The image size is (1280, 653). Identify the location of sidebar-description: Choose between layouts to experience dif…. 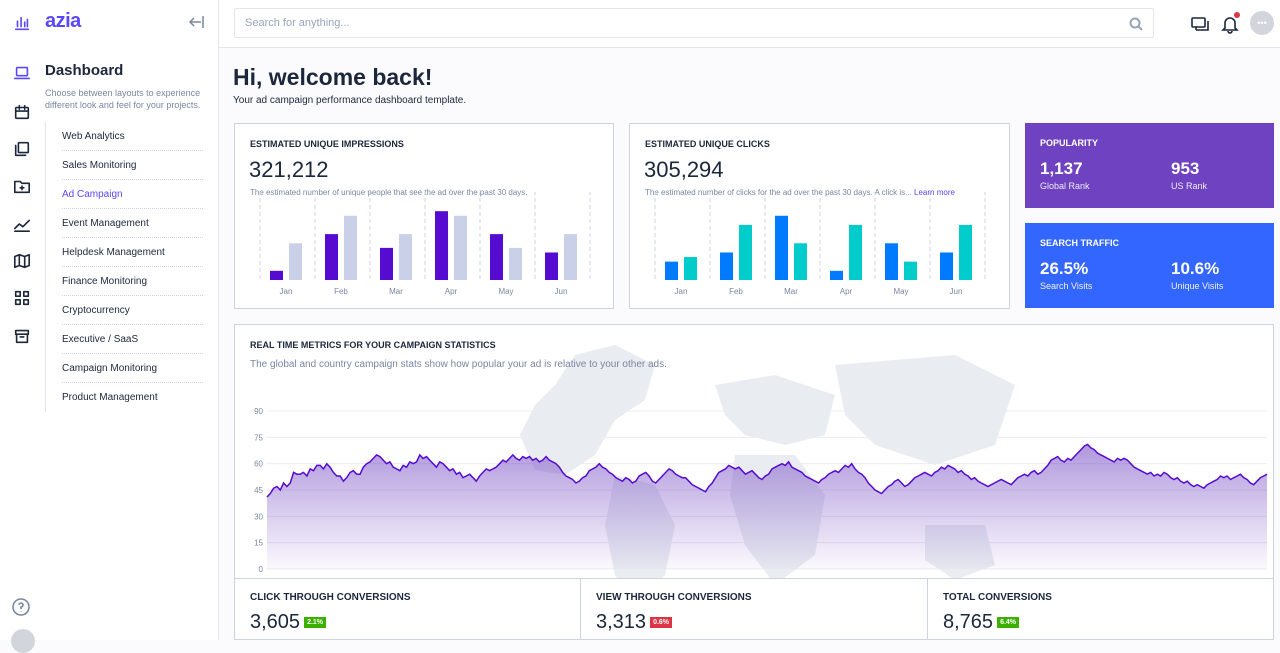
(123, 99).